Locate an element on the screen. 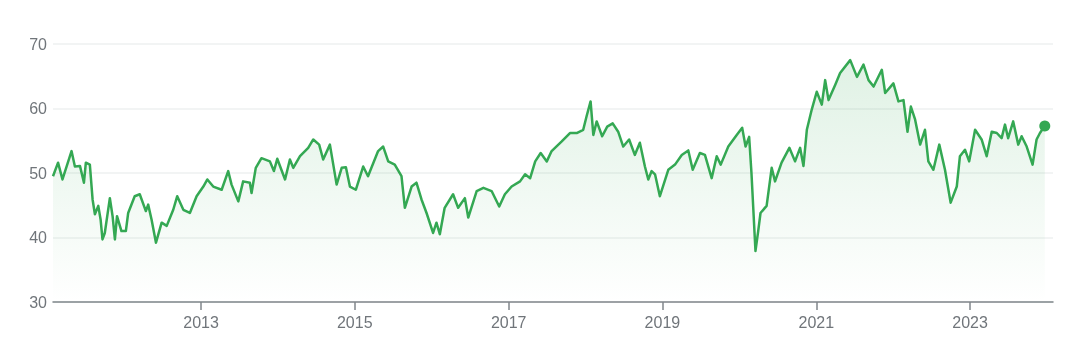 Image resolution: width=1084 pixels, height=354 pixels. x-tick-label: 2017 is located at coordinates (508, 322).